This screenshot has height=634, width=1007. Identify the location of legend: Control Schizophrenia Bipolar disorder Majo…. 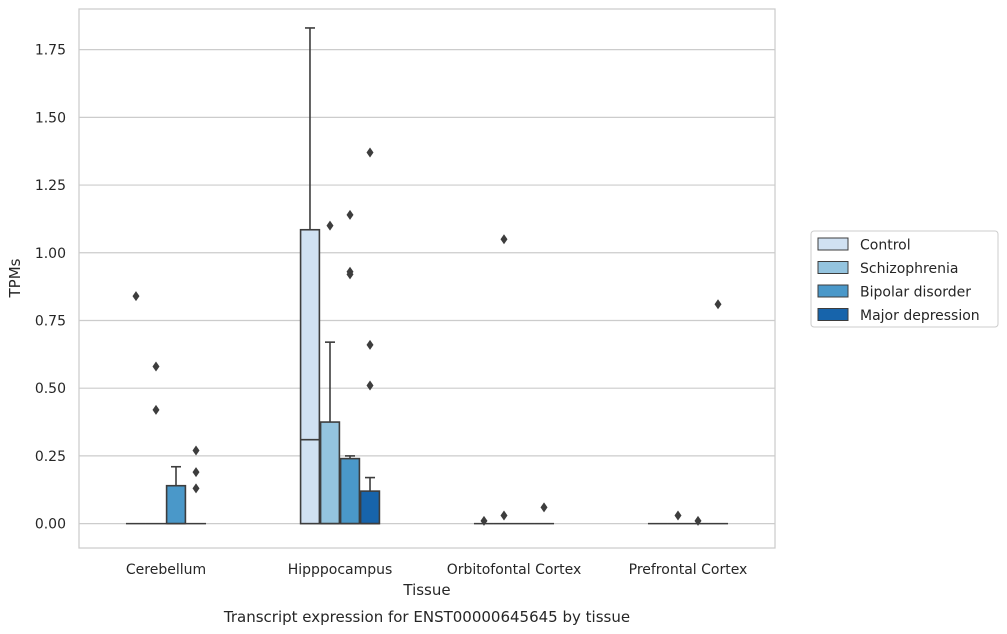
(904, 279).